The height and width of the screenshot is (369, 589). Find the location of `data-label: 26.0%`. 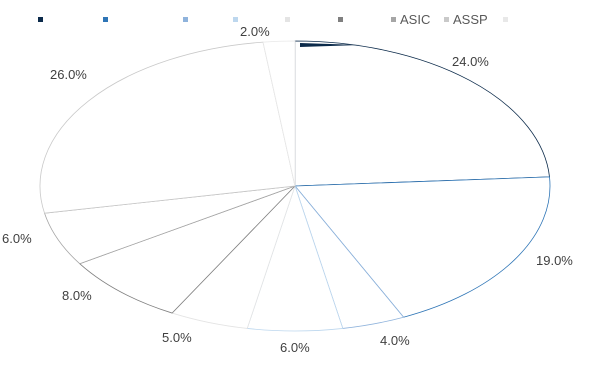

data-label: 26.0% is located at coordinates (68, 74).